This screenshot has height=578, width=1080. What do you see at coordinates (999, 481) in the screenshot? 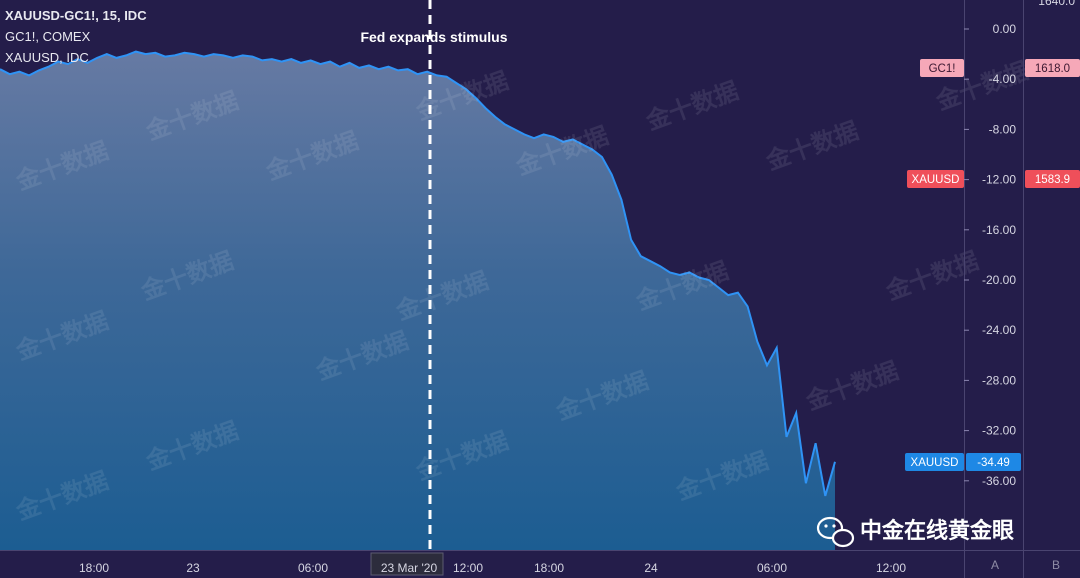
I see `inner-tick-label: -36.00` at bounding box center [999, 481].